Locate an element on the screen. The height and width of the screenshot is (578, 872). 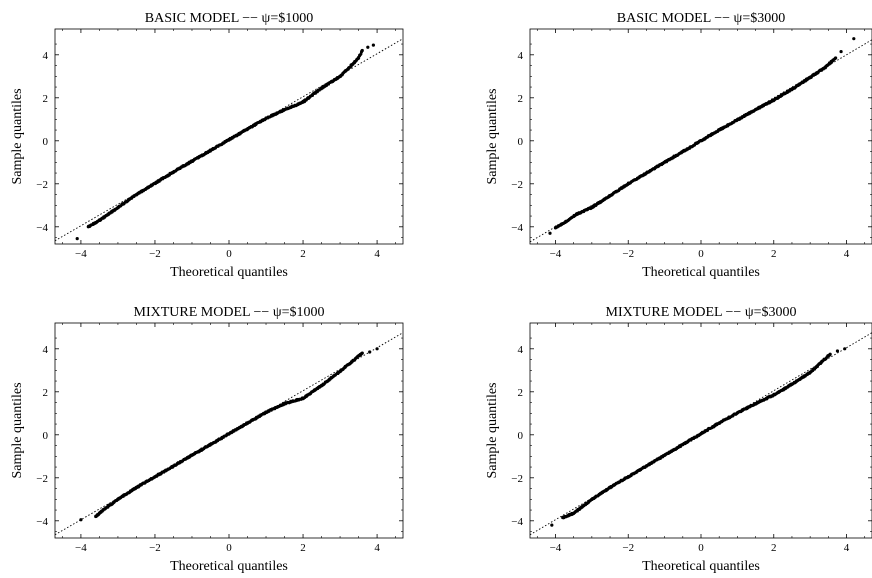
reference-line is located at coordinates (229, 140).